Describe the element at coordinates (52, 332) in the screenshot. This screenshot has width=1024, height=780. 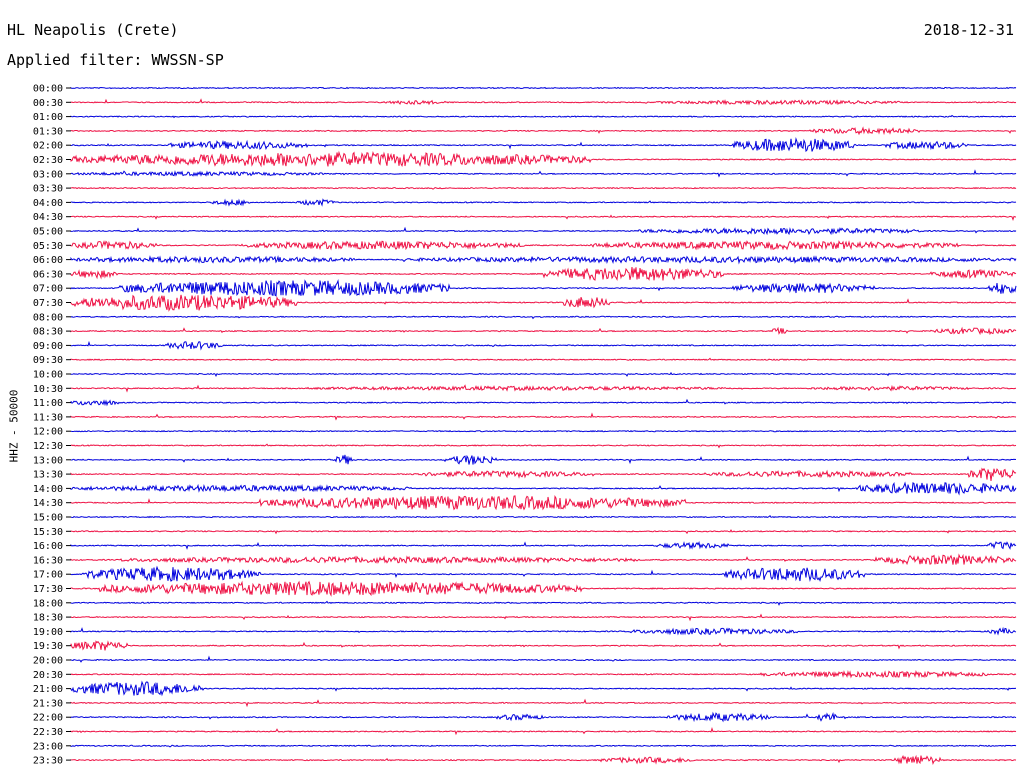
I see `row-time-label: 08:30` at that location.